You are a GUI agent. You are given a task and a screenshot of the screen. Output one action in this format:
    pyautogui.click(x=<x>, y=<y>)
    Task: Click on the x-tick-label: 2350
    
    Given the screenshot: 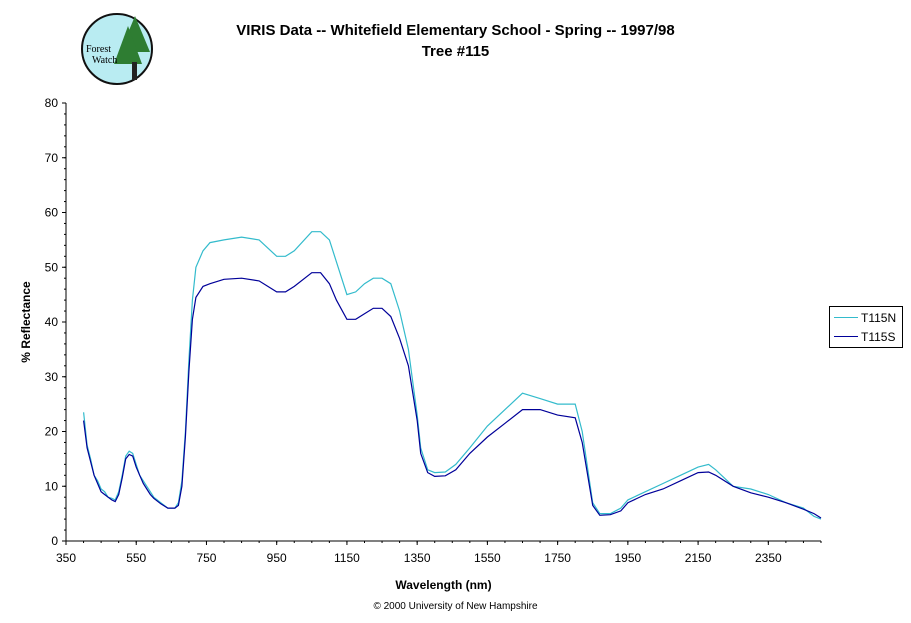 What is the action you would take?
    pyautogui.click(x=768, y=558)
    